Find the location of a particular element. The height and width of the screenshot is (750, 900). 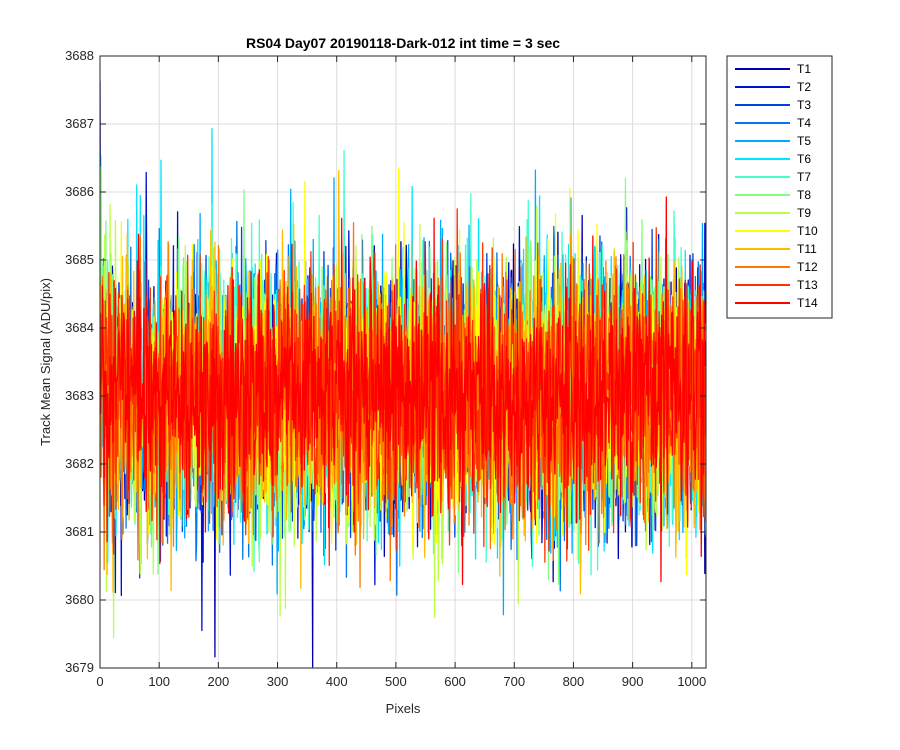

legend-label: T7 is located at coordinates (804, 177).